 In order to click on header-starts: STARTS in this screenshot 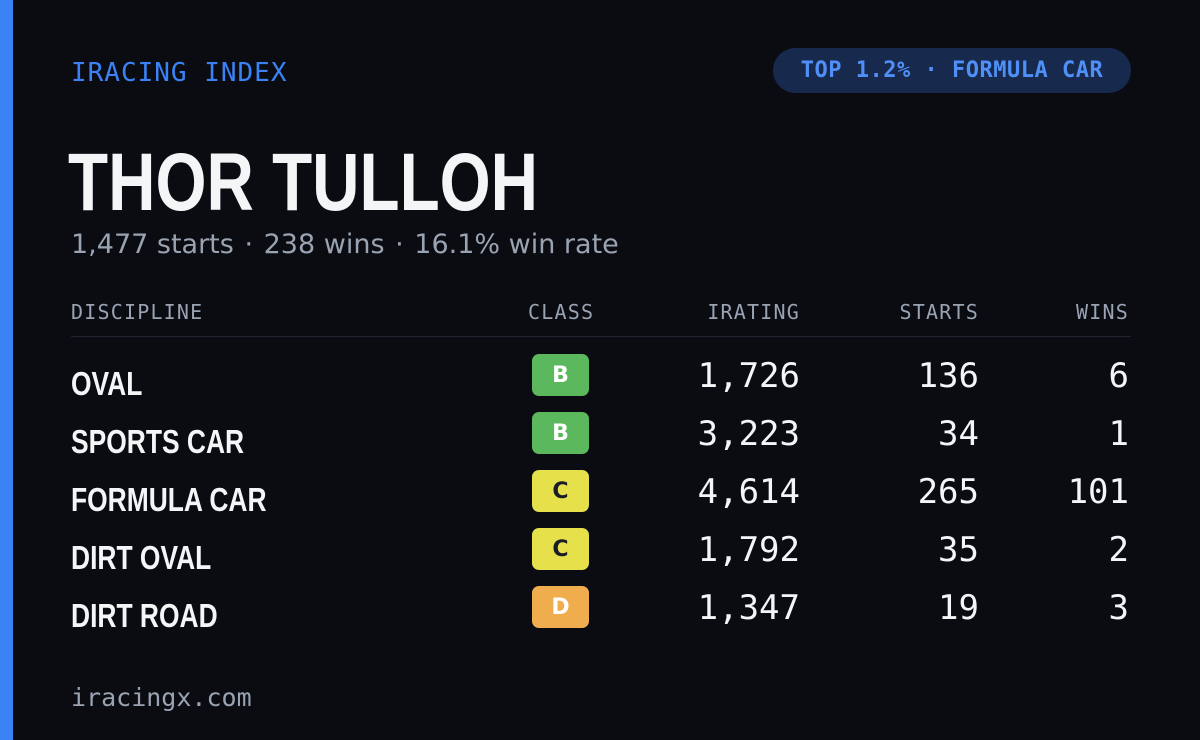, I will do `click(939, 312)`.